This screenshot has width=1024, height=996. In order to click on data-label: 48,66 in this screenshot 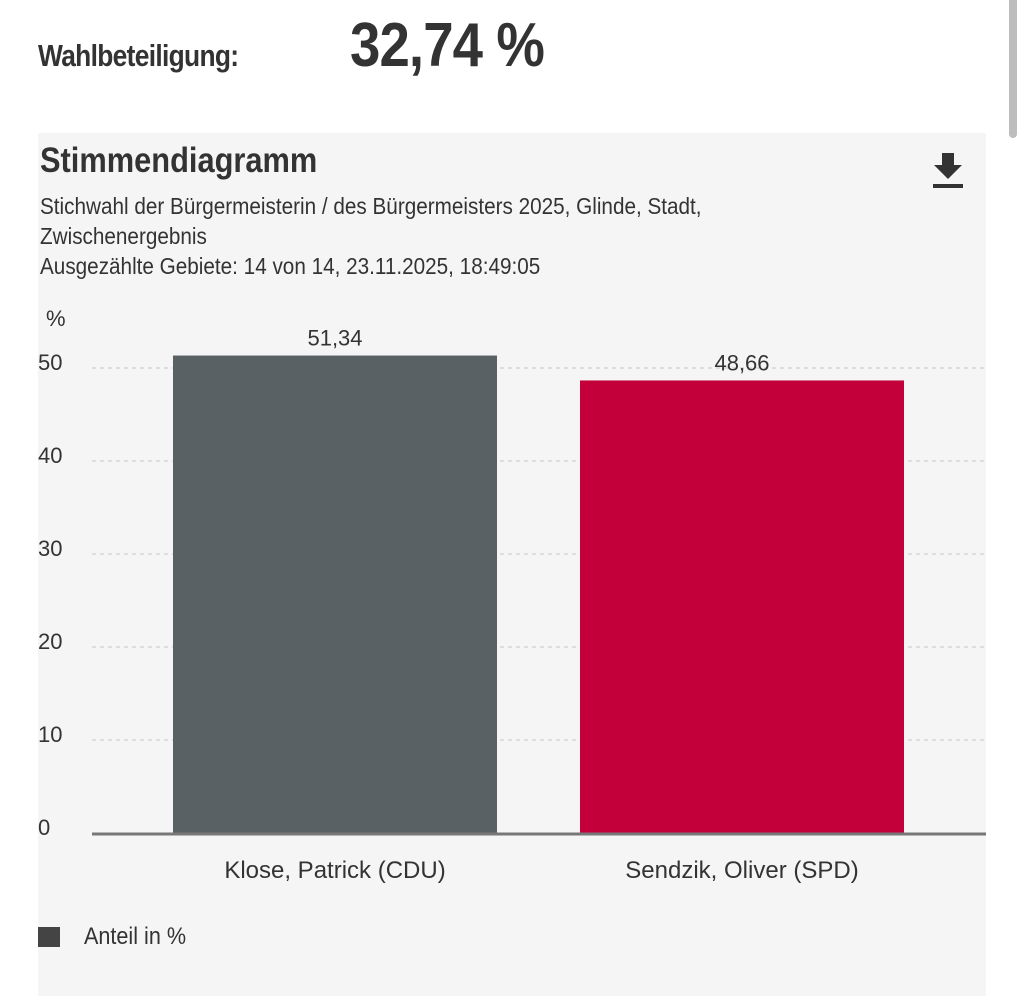, I will do `click(741, 362)`.